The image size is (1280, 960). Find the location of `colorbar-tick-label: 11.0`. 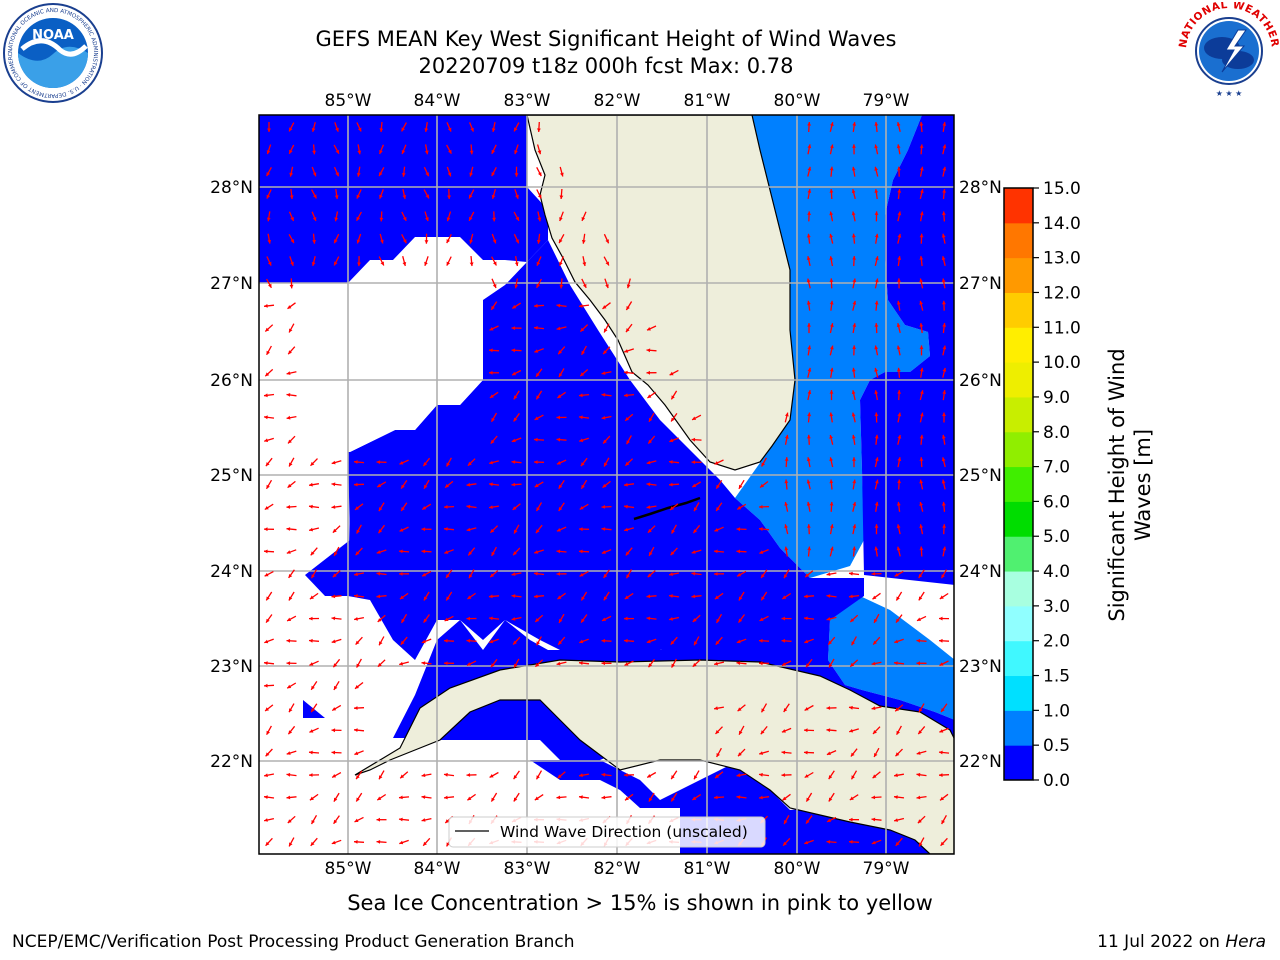

colorbar-tick-label: 11.0 is located at coordinates (1062, 328).